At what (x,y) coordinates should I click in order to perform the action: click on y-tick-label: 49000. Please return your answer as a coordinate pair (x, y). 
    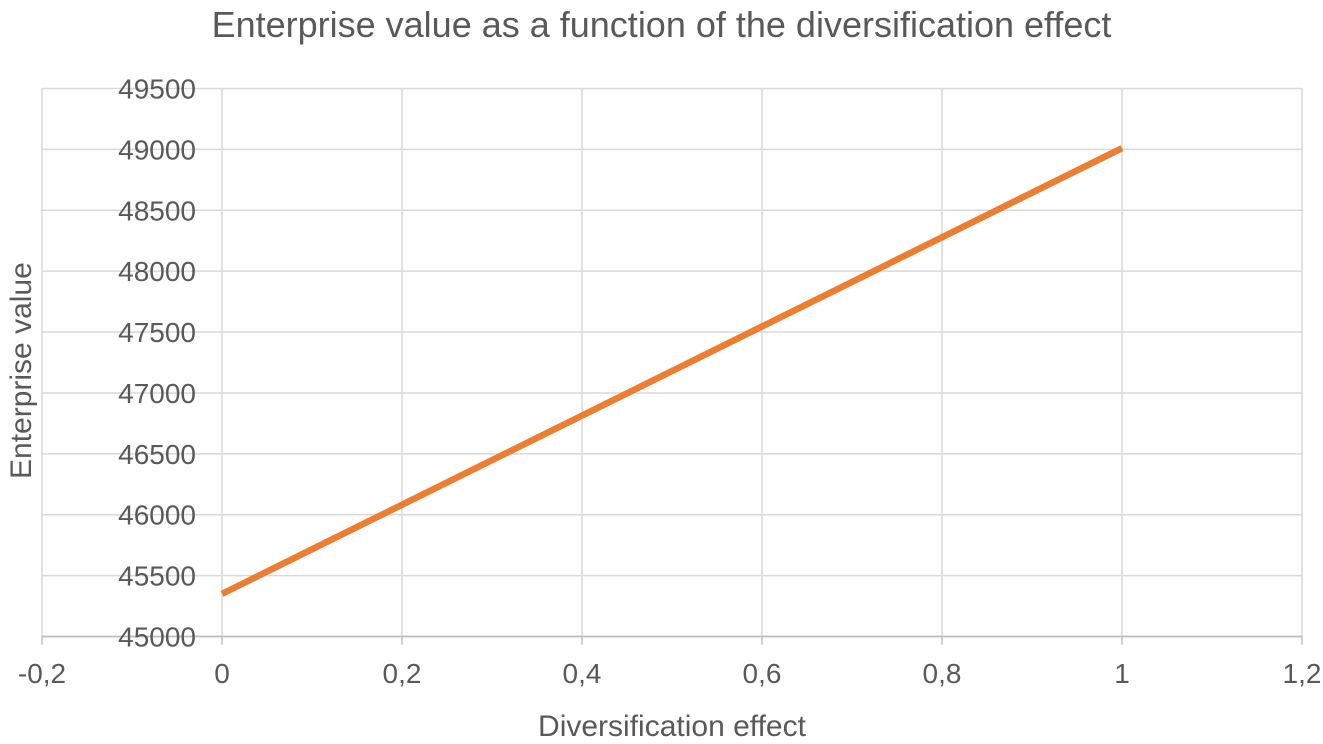
    Looking at the image, I should click on (157, 149).